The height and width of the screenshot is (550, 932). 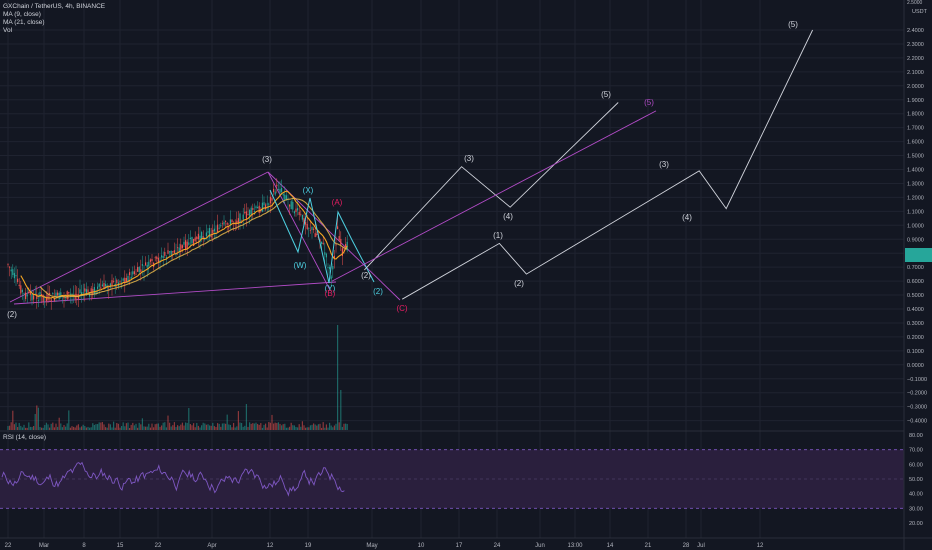 What do you see at coordinates (915, 184) in the screenshot?
I see `price-tick: 1.3000` at bounding box center [915, 184].